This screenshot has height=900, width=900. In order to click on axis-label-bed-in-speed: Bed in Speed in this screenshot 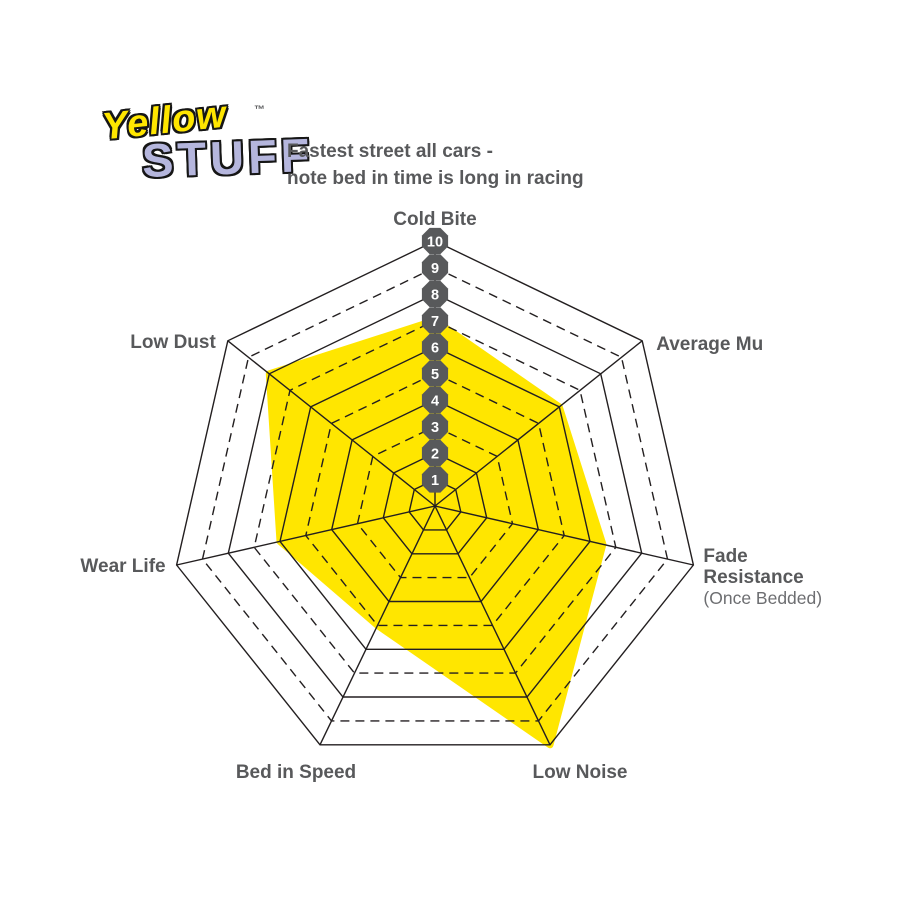, I will do `click(296, 772)`.